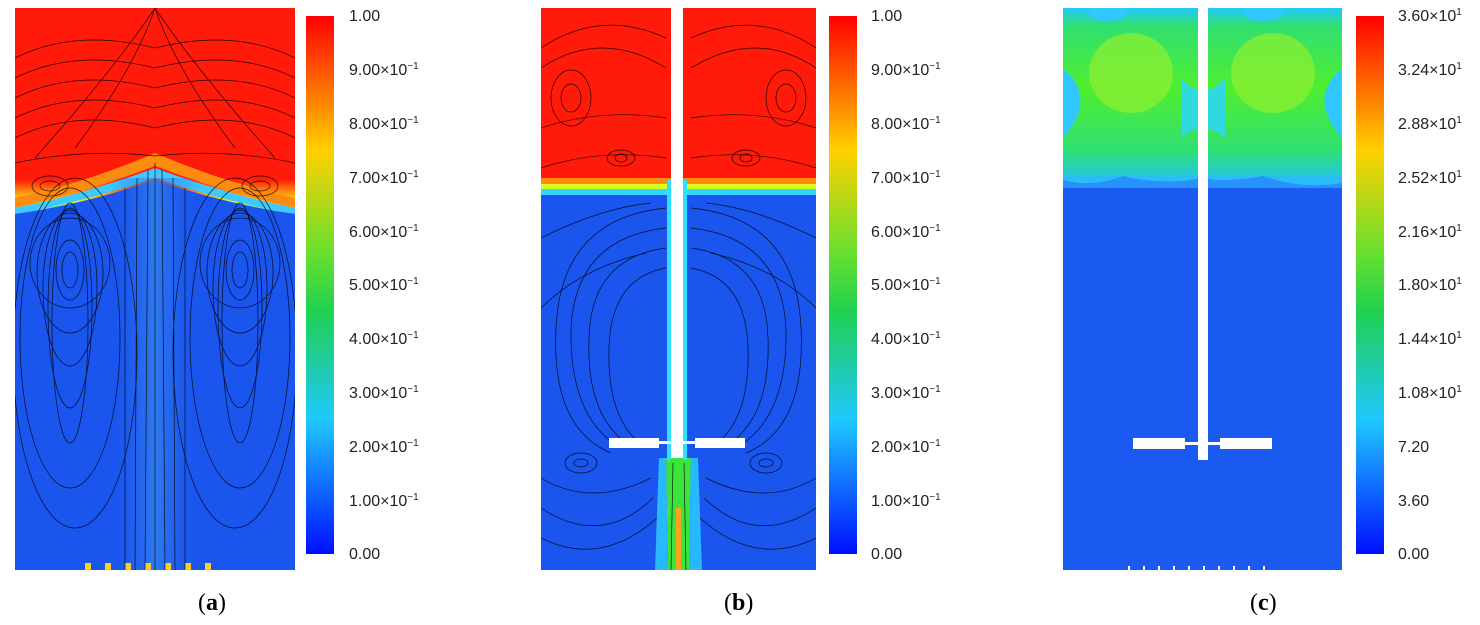 The height and width of the screenshot is (625, 1480). What do you see at coordinates (1414, 447) in the screenshot?
I see `colorbar-tick: 7.20` at bounding box center [1414, 447].